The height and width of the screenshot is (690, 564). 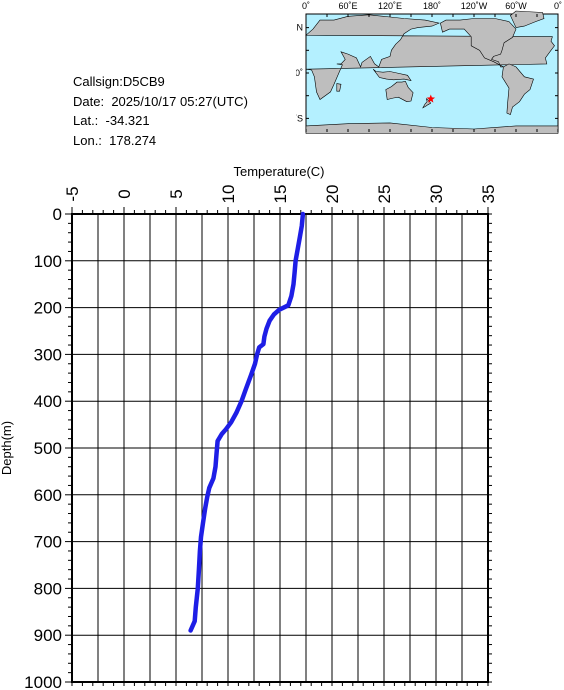 I want to click on date-value: 2025/10/17 05:27(UTC), so click(x=179, y=101).